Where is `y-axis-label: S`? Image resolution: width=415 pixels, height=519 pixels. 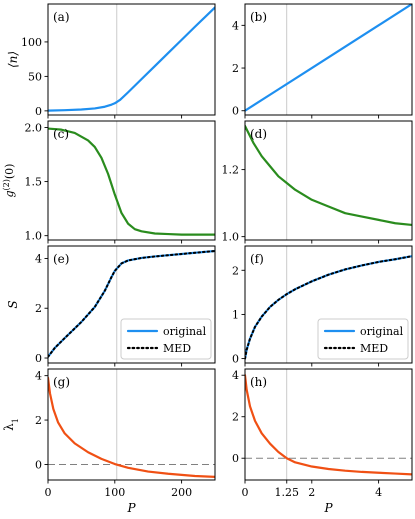
y-axis-label: S is located at coordinates (13, 304).